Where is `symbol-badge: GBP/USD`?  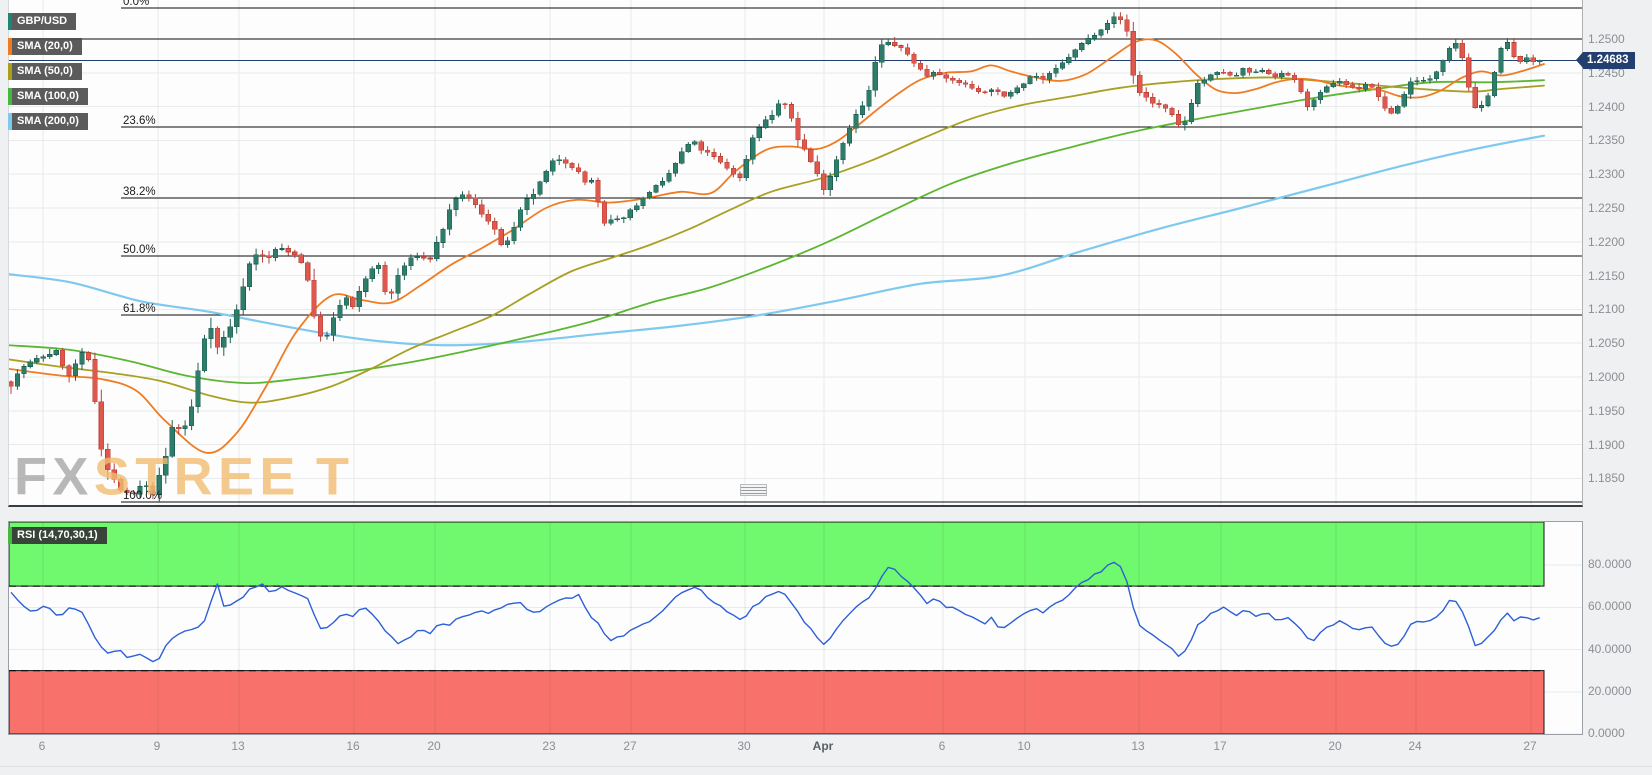 symbol-badge: GBP/USD is located at coordinates (42, 21).